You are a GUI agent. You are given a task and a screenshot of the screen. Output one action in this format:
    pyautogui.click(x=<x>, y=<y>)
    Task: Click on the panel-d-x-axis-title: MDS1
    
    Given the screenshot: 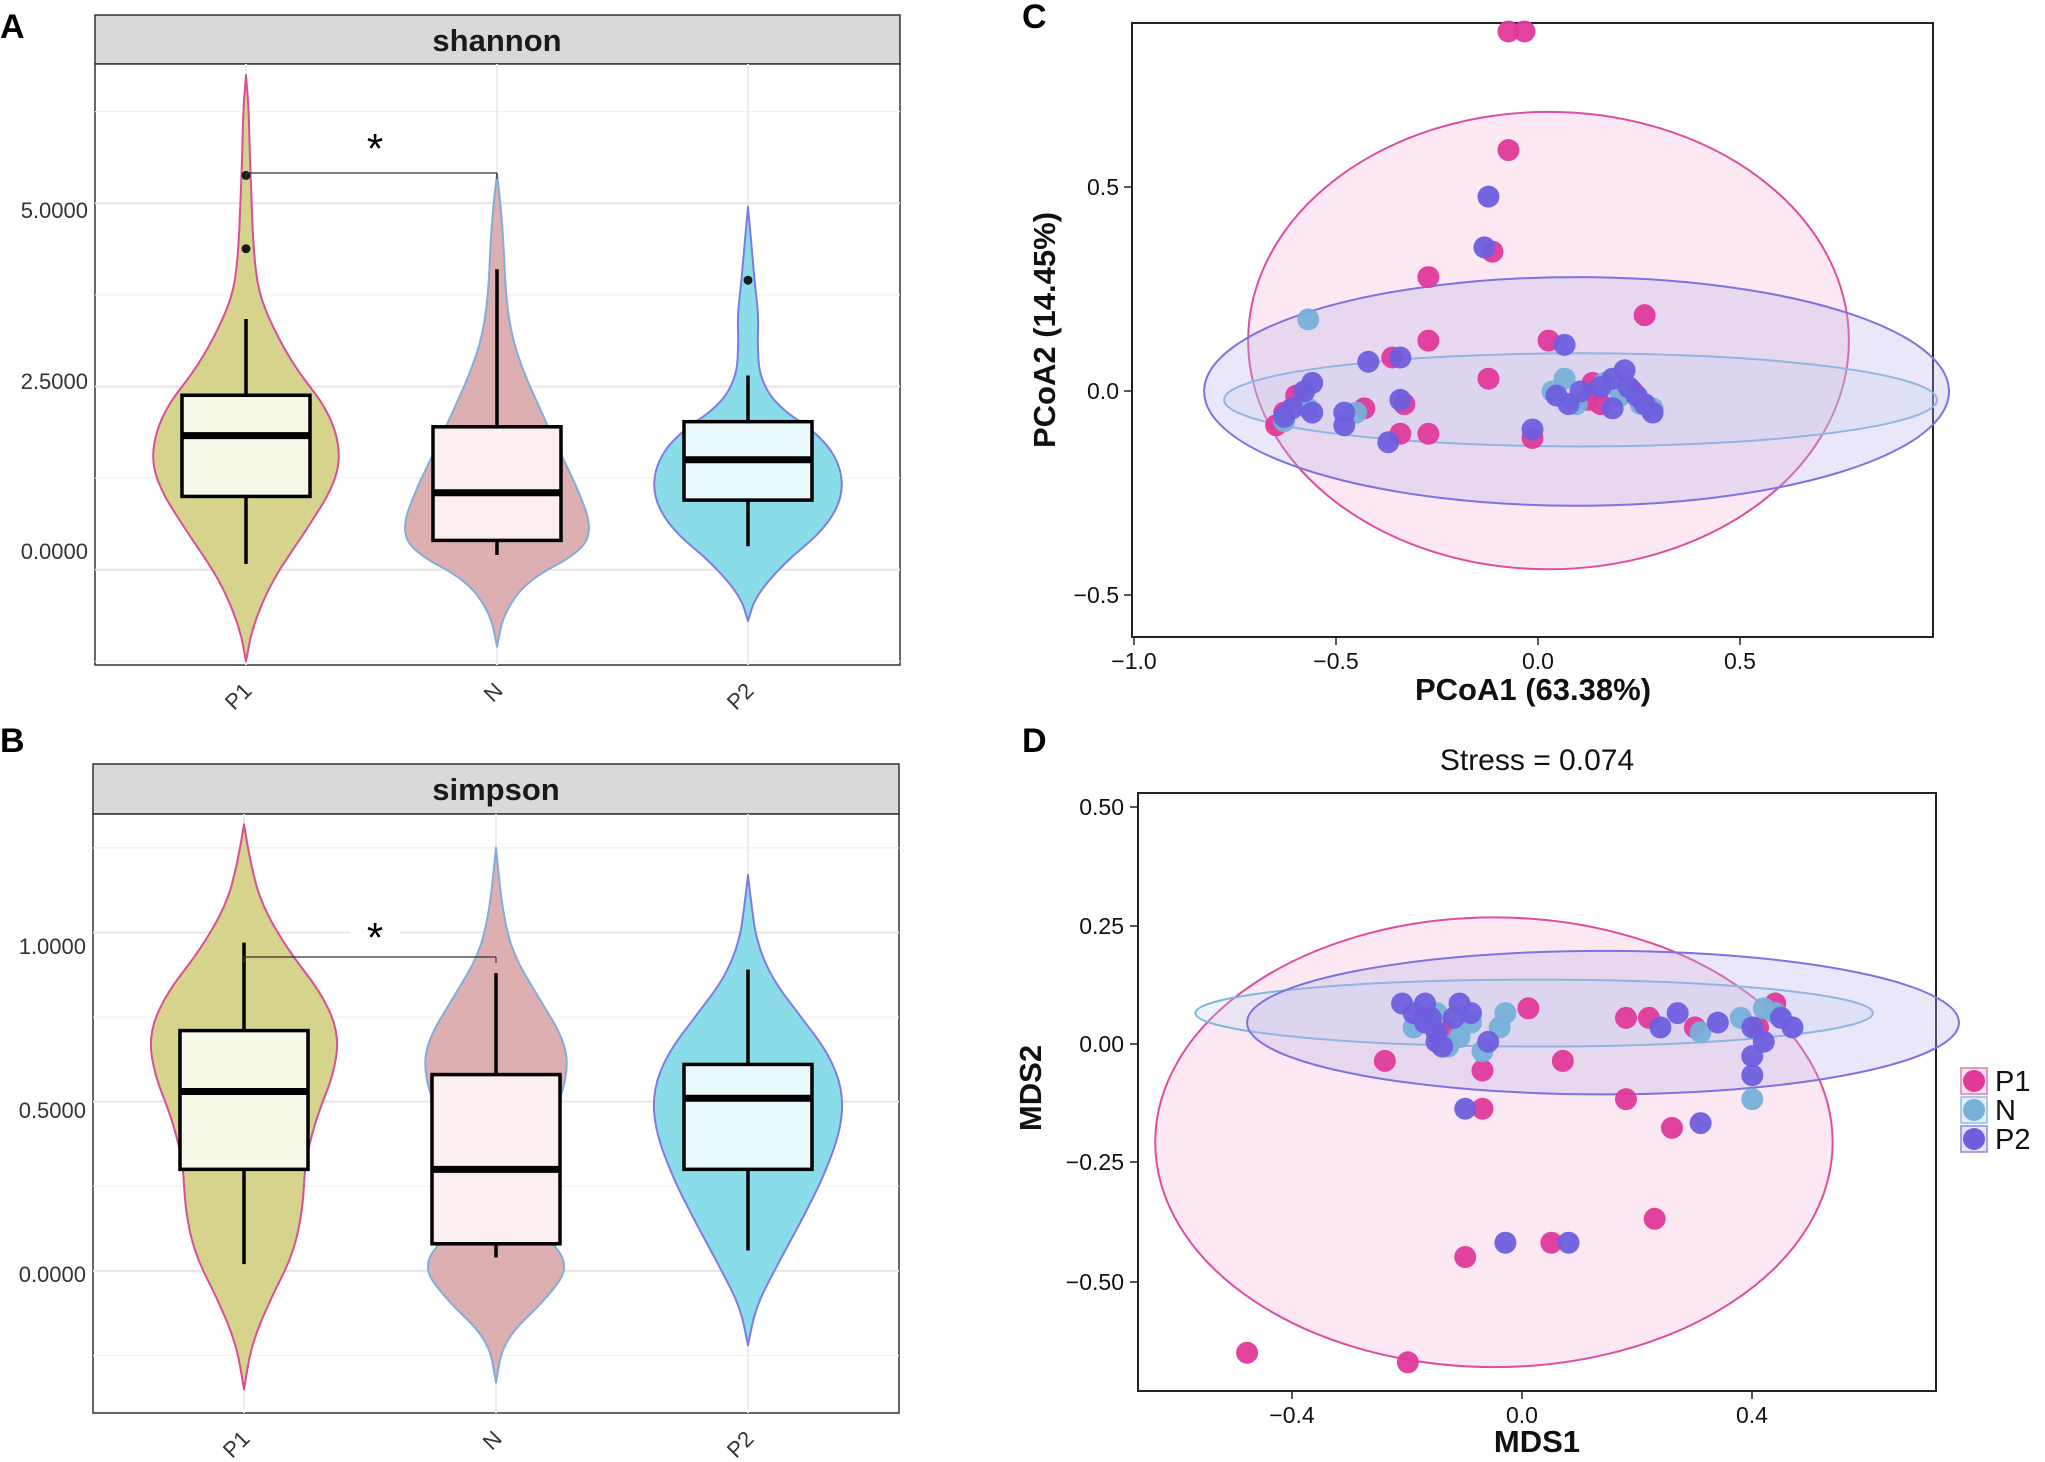 What is the action you would take?
    pyautogui.click(x=1537, y=1441)
    